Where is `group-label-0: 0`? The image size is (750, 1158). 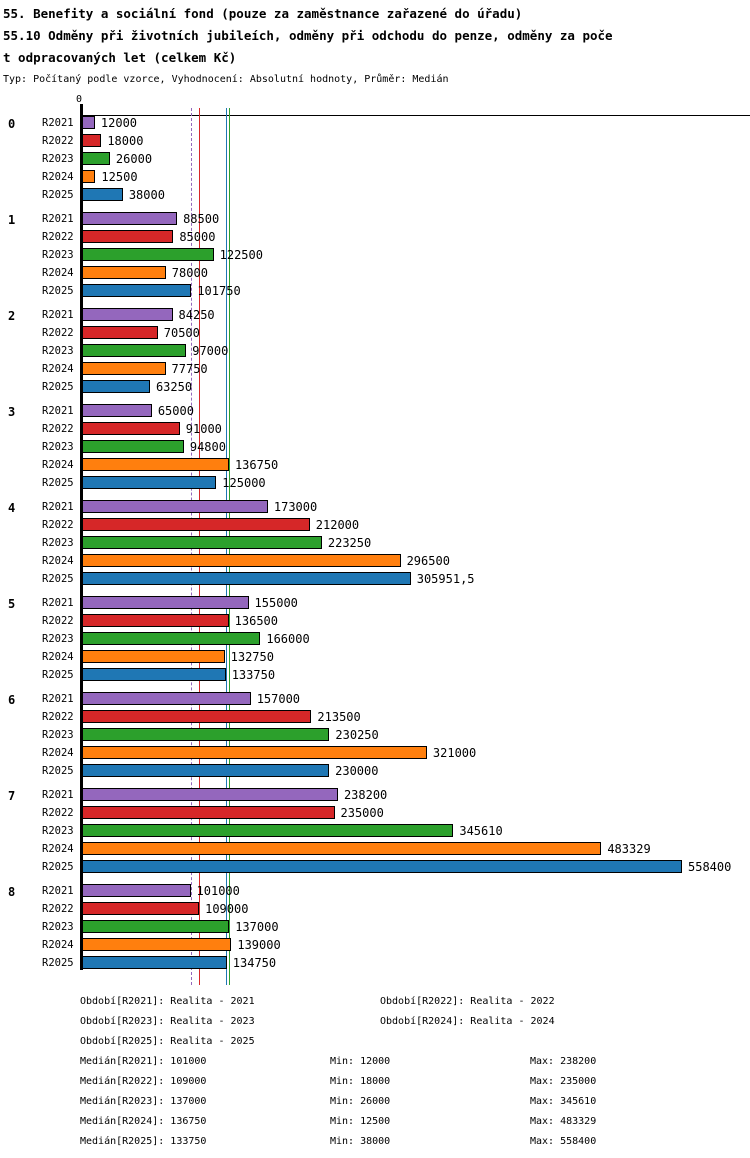 group-label-0: 0 is located at coordinates (12, 124).